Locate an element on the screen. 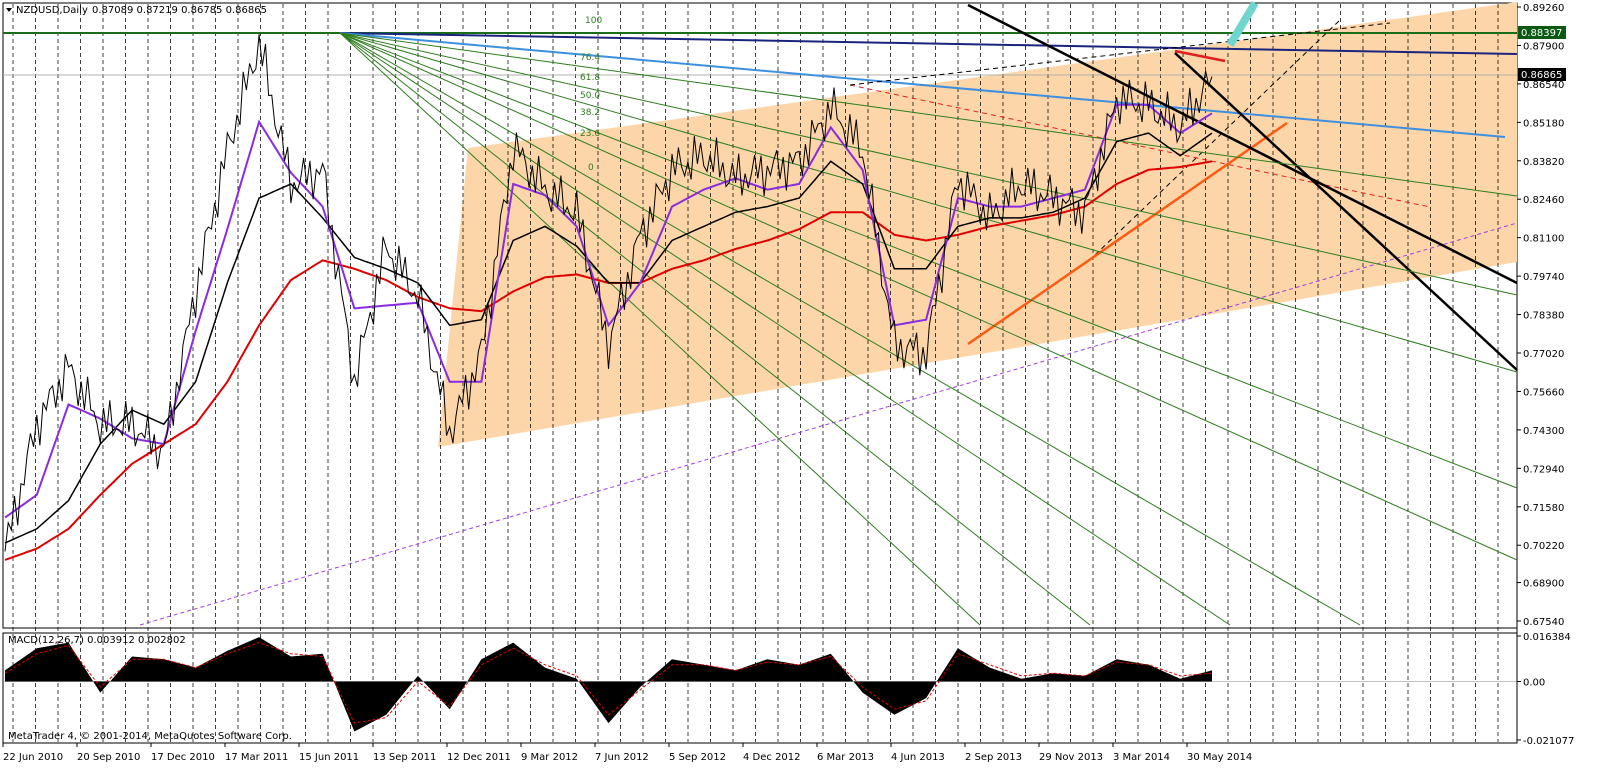  black-channel-line-lower is located at coordinates (1346, 211).